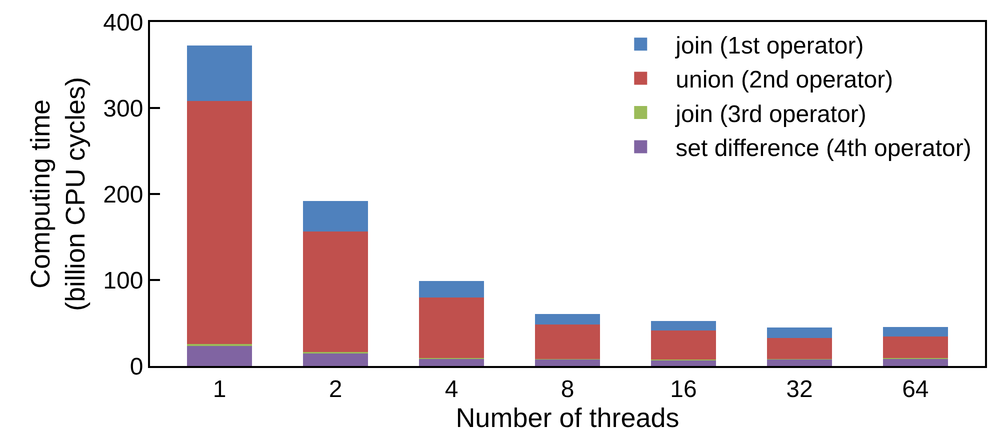 Image resolution: width=993 pixels, height=448 pixels. I want to click on legend-label: join (1st operator), so click(769, 46).